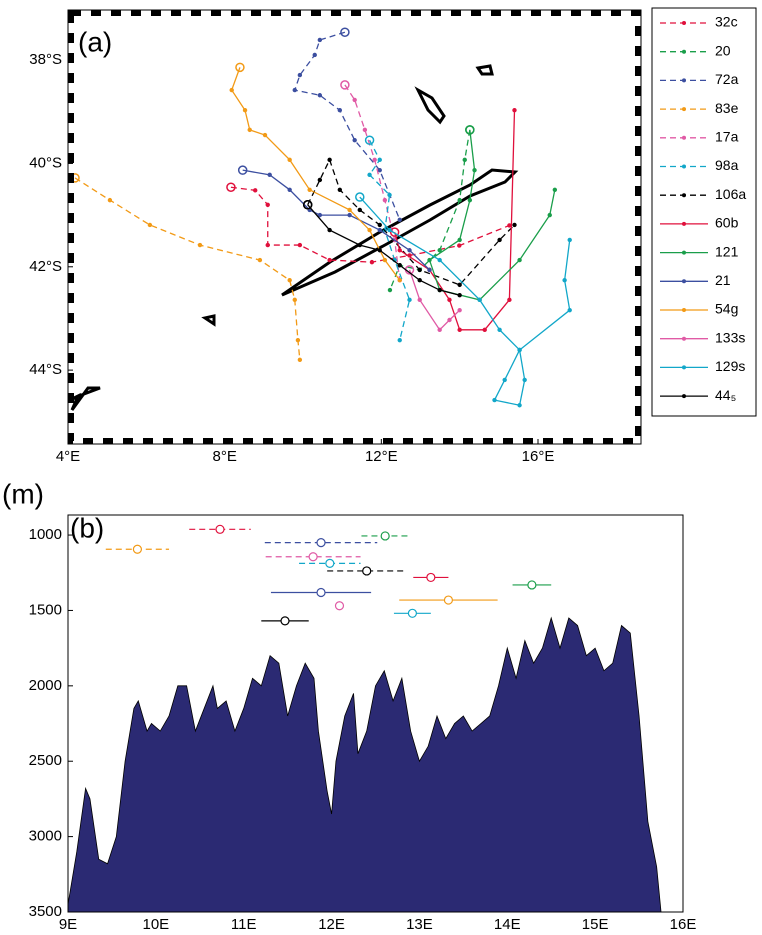  What do you see at coordinates (726, 22) in the screenshot?
I see `legend-label: 32c` at bounding box center [726, 22].